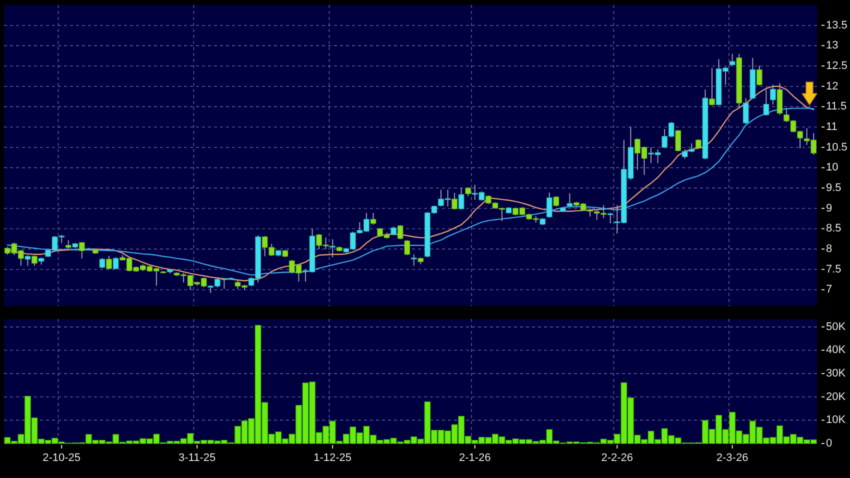 Image resolution: width=850 pixels, height=478 pixels. What do you see at coordinates (837, 66) in the screenshot?
I see `y-tick-label: 12.5` at bounding box center [837, 66].